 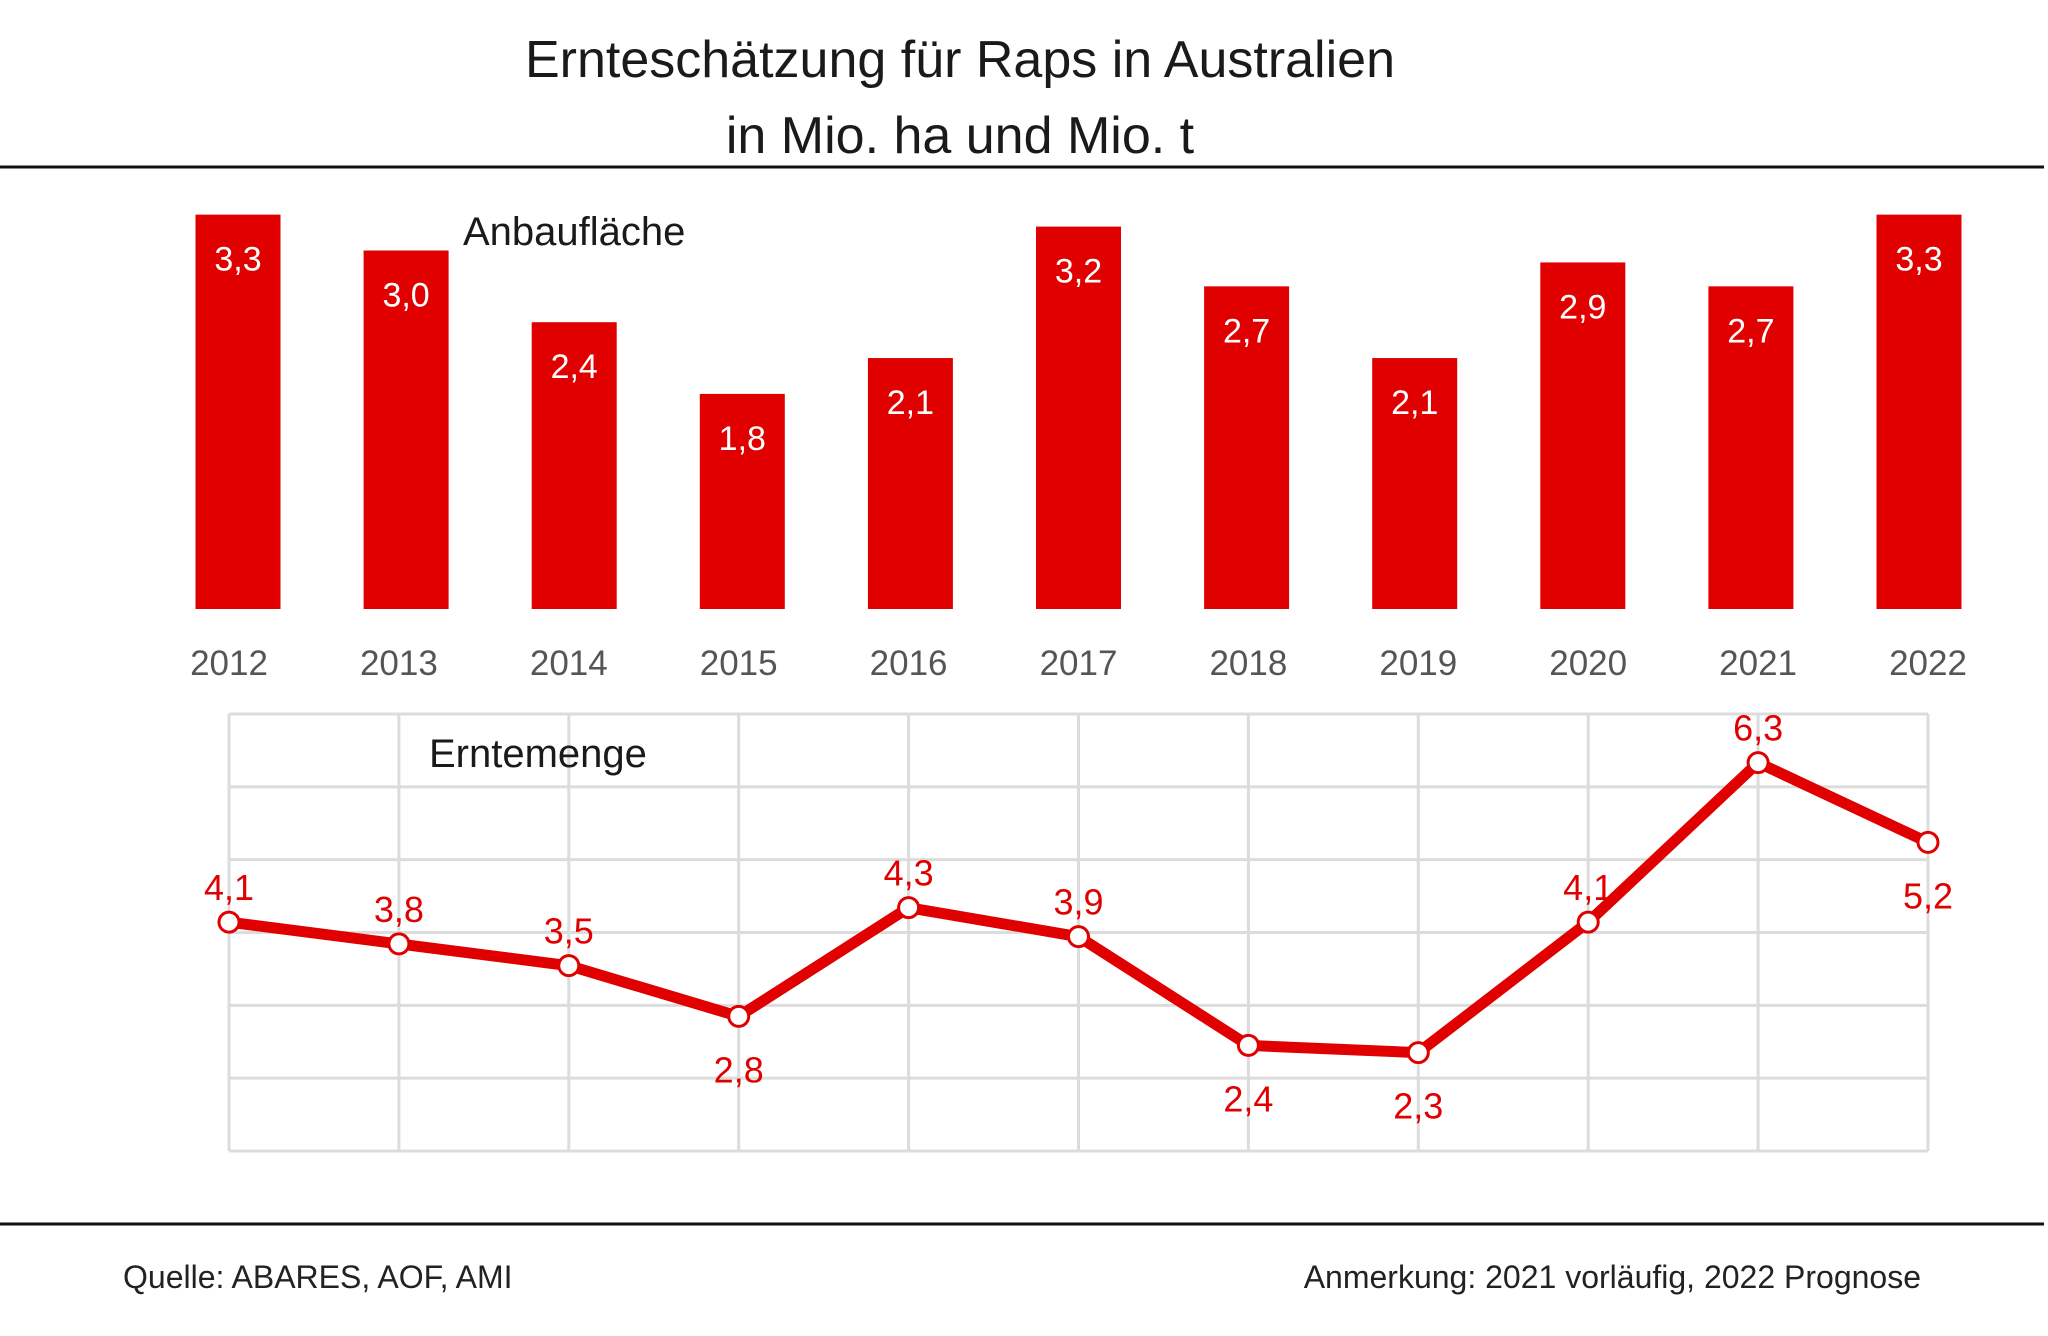 I want to click on line-point-2015, so click(x=739, y=1016).